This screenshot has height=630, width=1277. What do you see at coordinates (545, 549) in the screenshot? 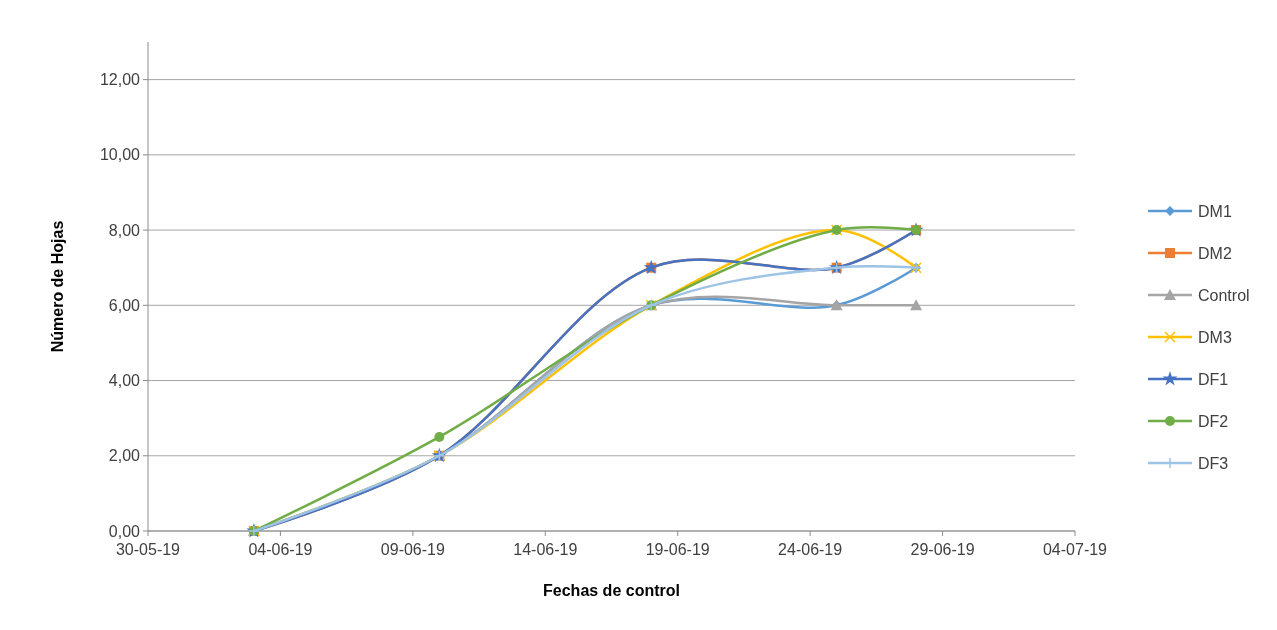
I see `x-tick-label: 14-06-19` at bounding box center [545, 549].